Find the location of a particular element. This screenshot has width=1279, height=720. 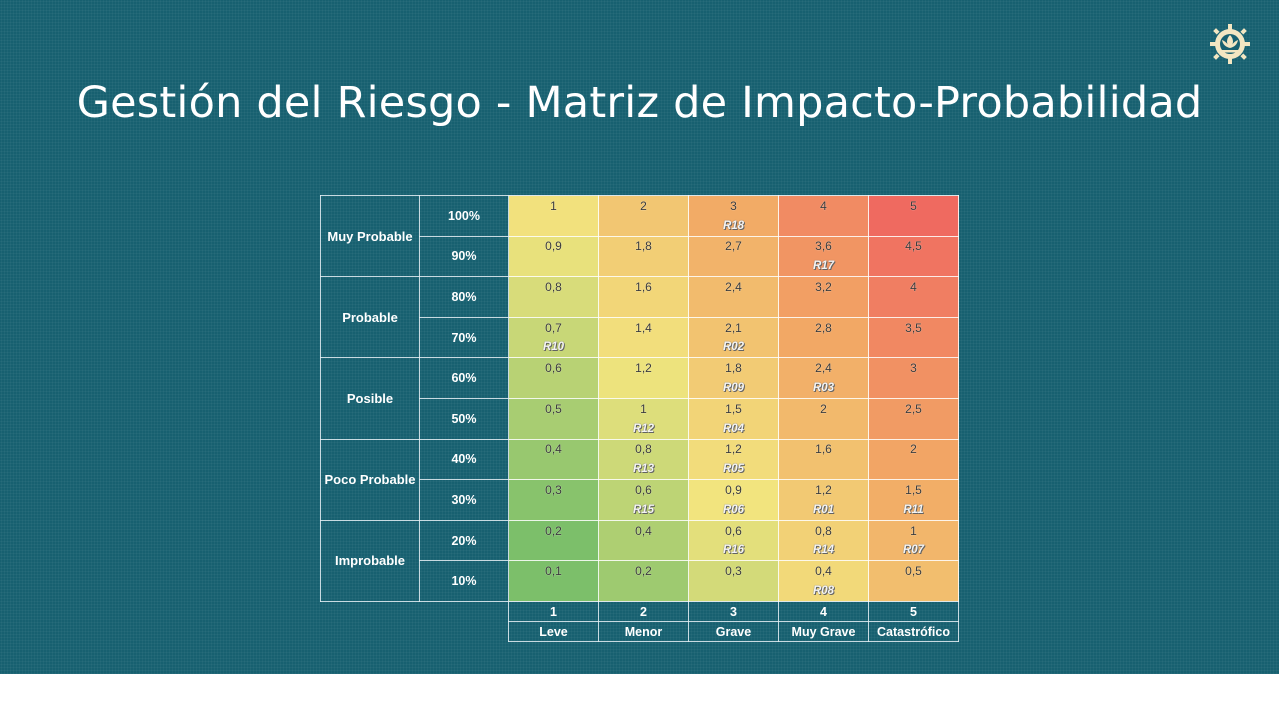

probability-level-label: 60% is located at coordinates (464, 378).